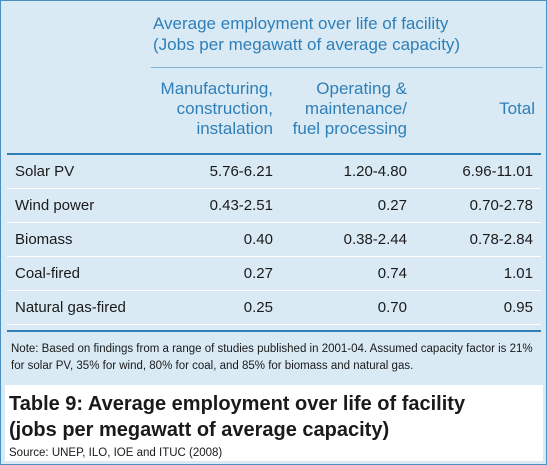 The height and width of the screenshot is (465, 547). I want to click on row-label: Solar PV, so click(45, 171).